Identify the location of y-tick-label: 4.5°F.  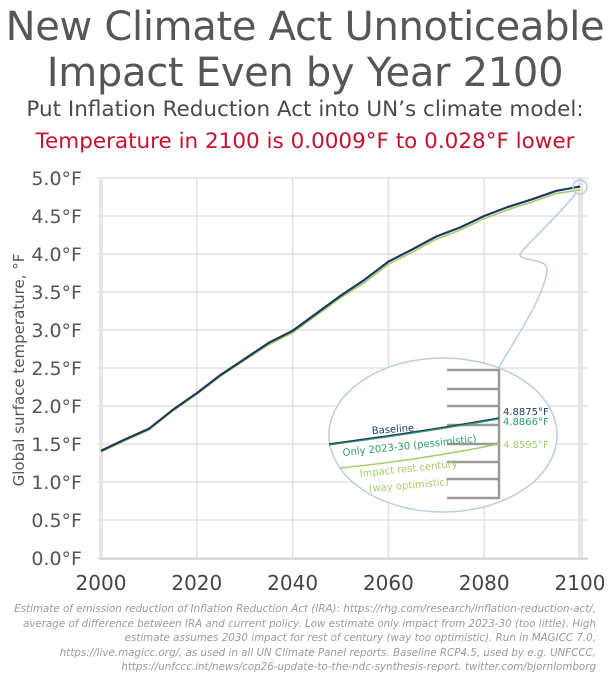
(56, 217).